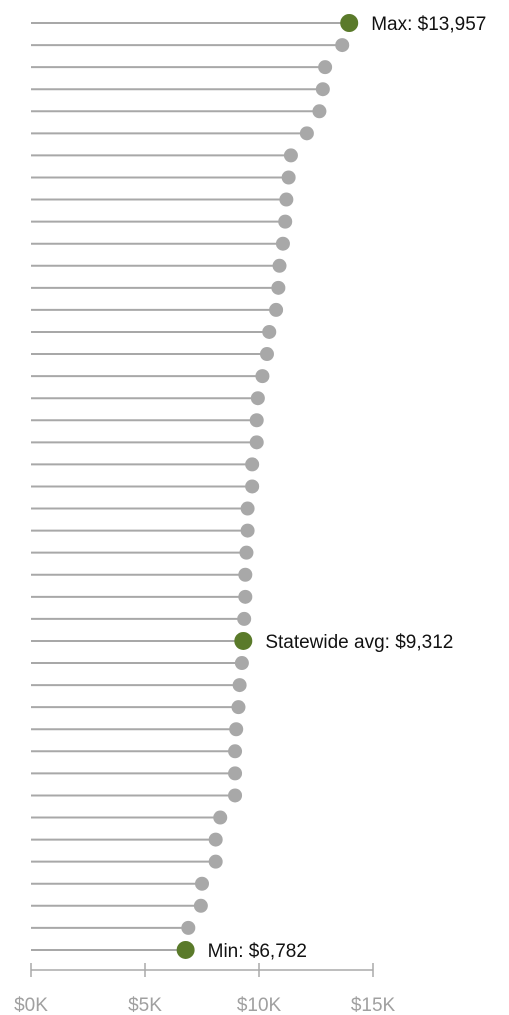  Describe the element at coordinates (205, 989) in the screenshot. I see `x-axis: $0K $5K $10K $15K` at that location.